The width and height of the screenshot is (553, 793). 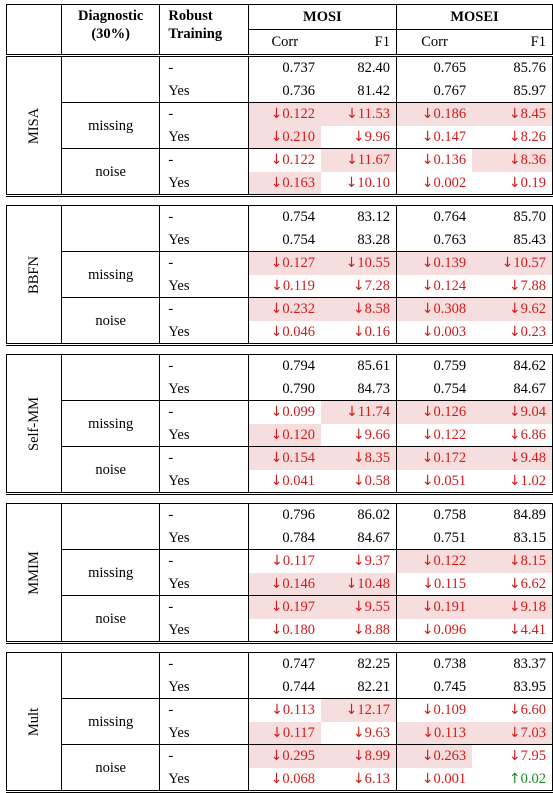 I want to click on value-cell: ↓8.35, so click(x=358, y=458).